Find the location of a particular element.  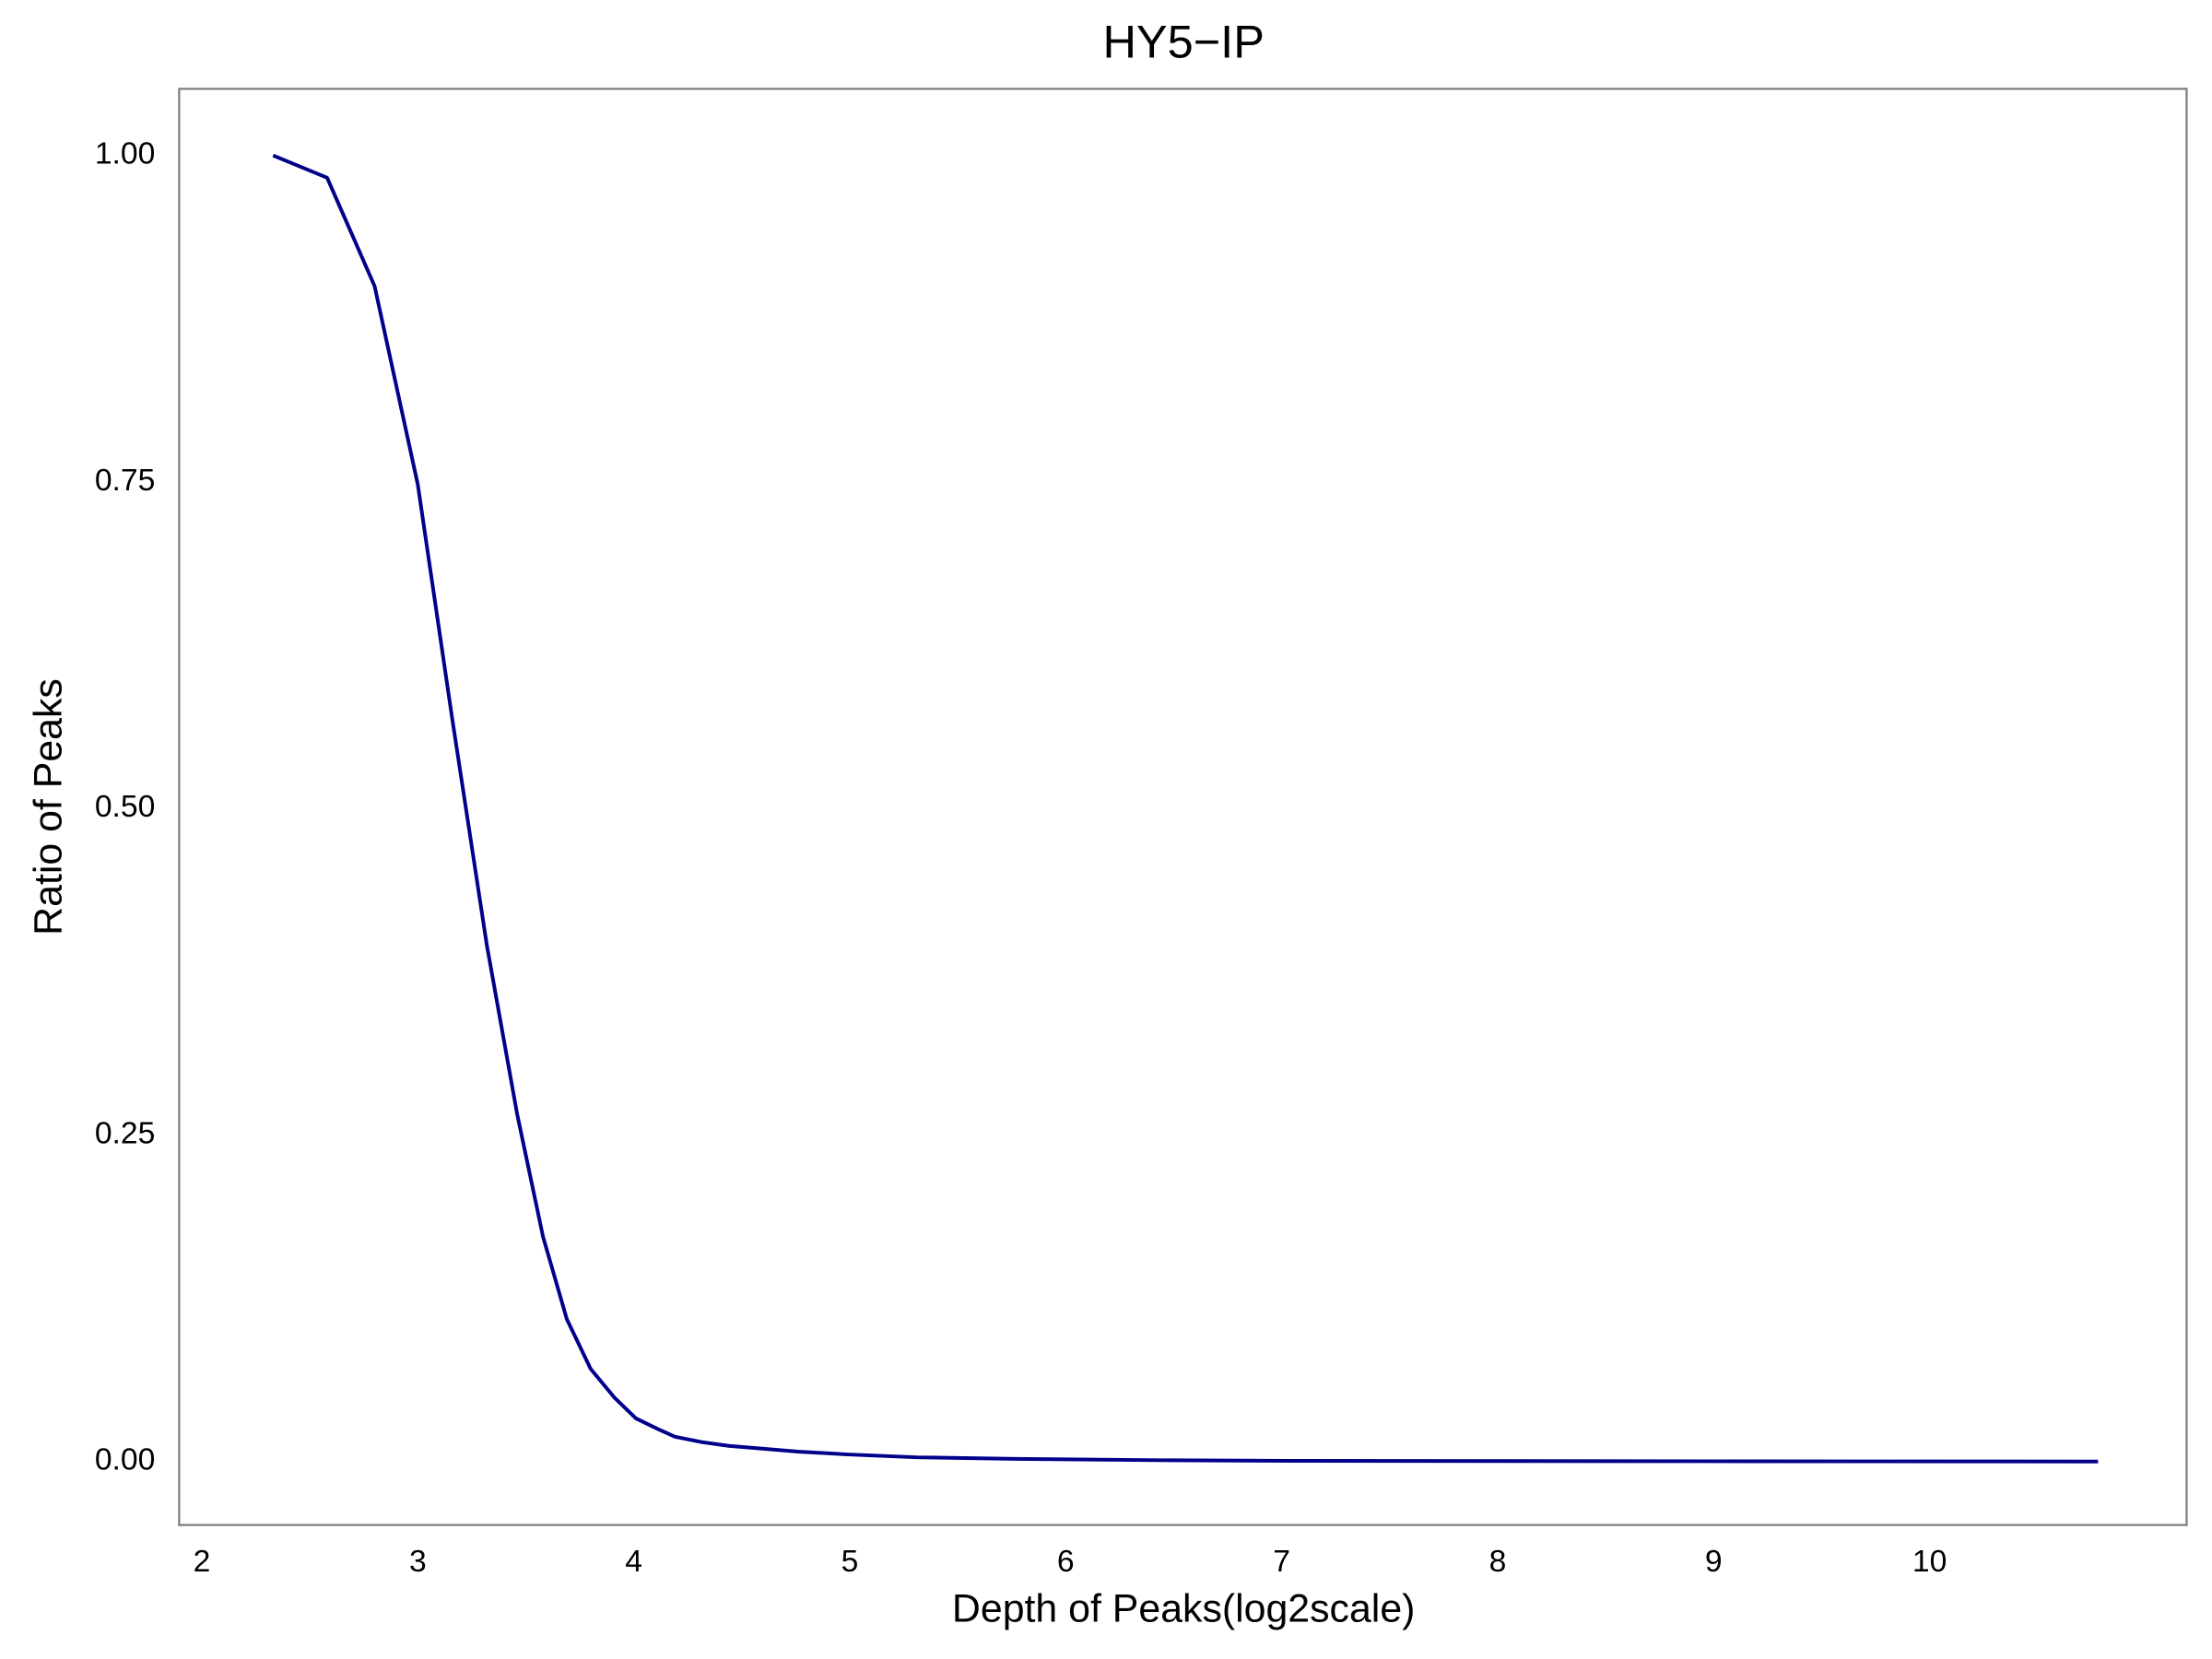

x-tick-label: 2 is located at coordinates (202, 1562).